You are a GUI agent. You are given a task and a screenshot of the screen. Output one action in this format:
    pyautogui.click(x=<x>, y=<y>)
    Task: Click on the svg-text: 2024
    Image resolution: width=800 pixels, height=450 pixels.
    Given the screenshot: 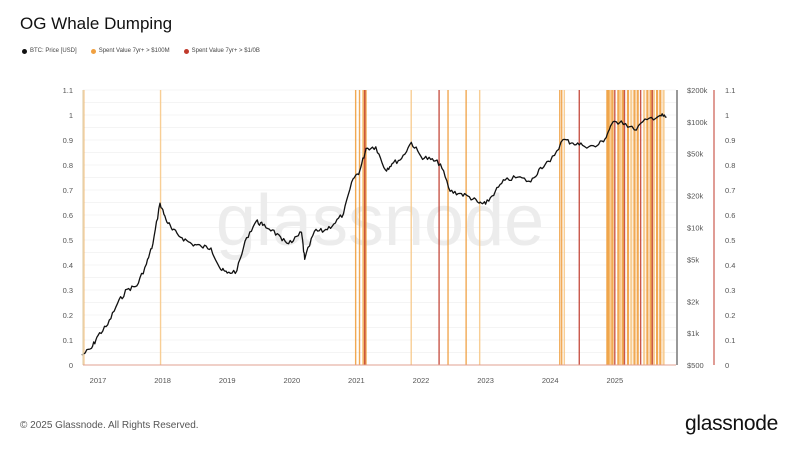 What is the action you would take?
    pyautogui.click(x=550, y=380)
    